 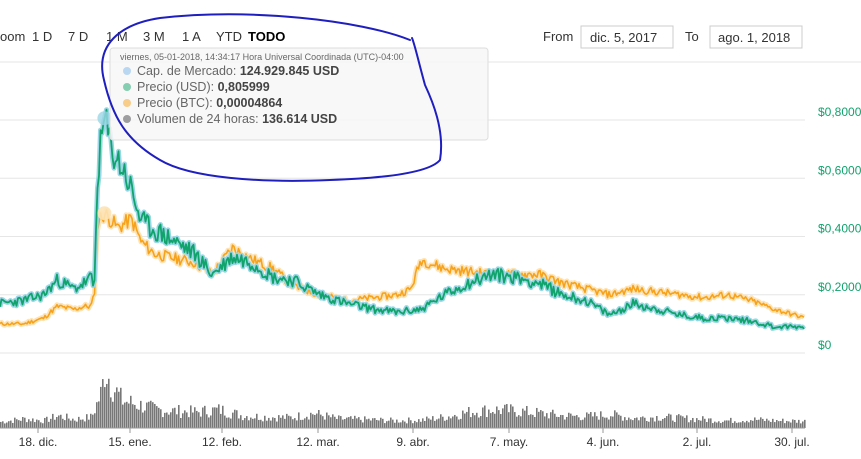 What do you see at coordinates (191, 36) in the screenshot?
I see `range-button-1a: 1 A` at bounding box center [191, 36].